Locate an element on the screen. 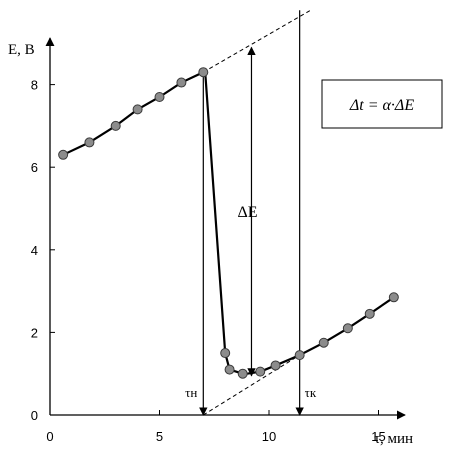 The width and height of the screenshot is (461, 451). x-axis-label: τ, мин is located at coordinates (393, 439).